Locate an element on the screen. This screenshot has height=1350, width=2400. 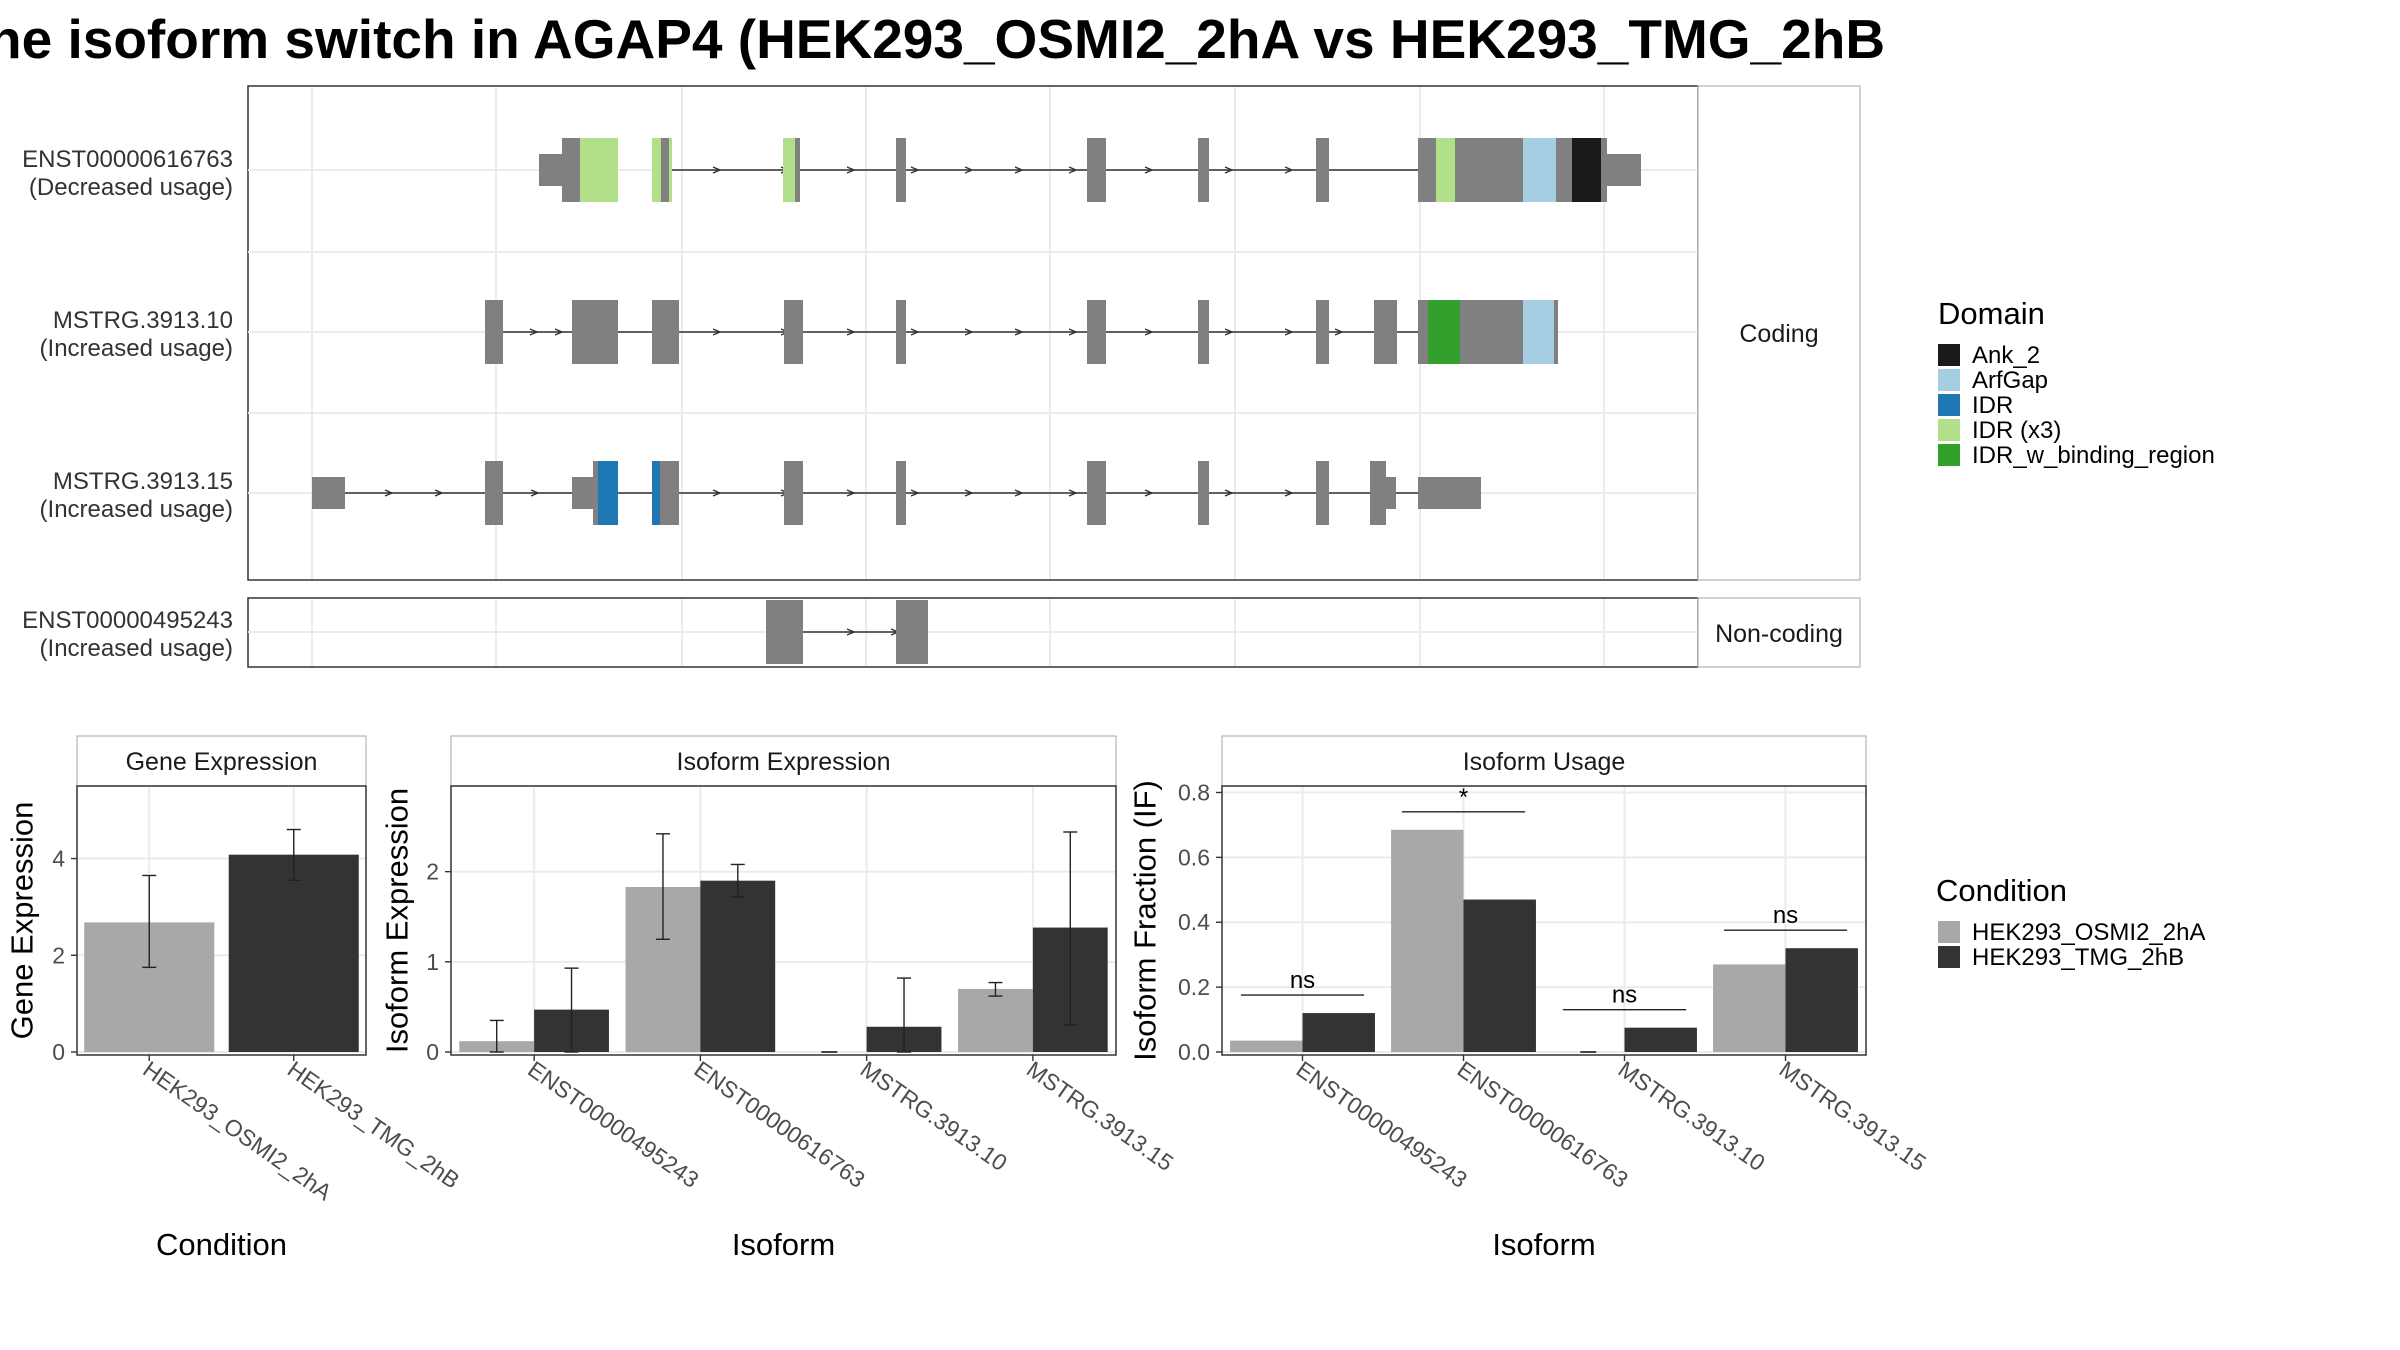
y-axis-title: Isoform Expression is located at coordinates (397, 920).